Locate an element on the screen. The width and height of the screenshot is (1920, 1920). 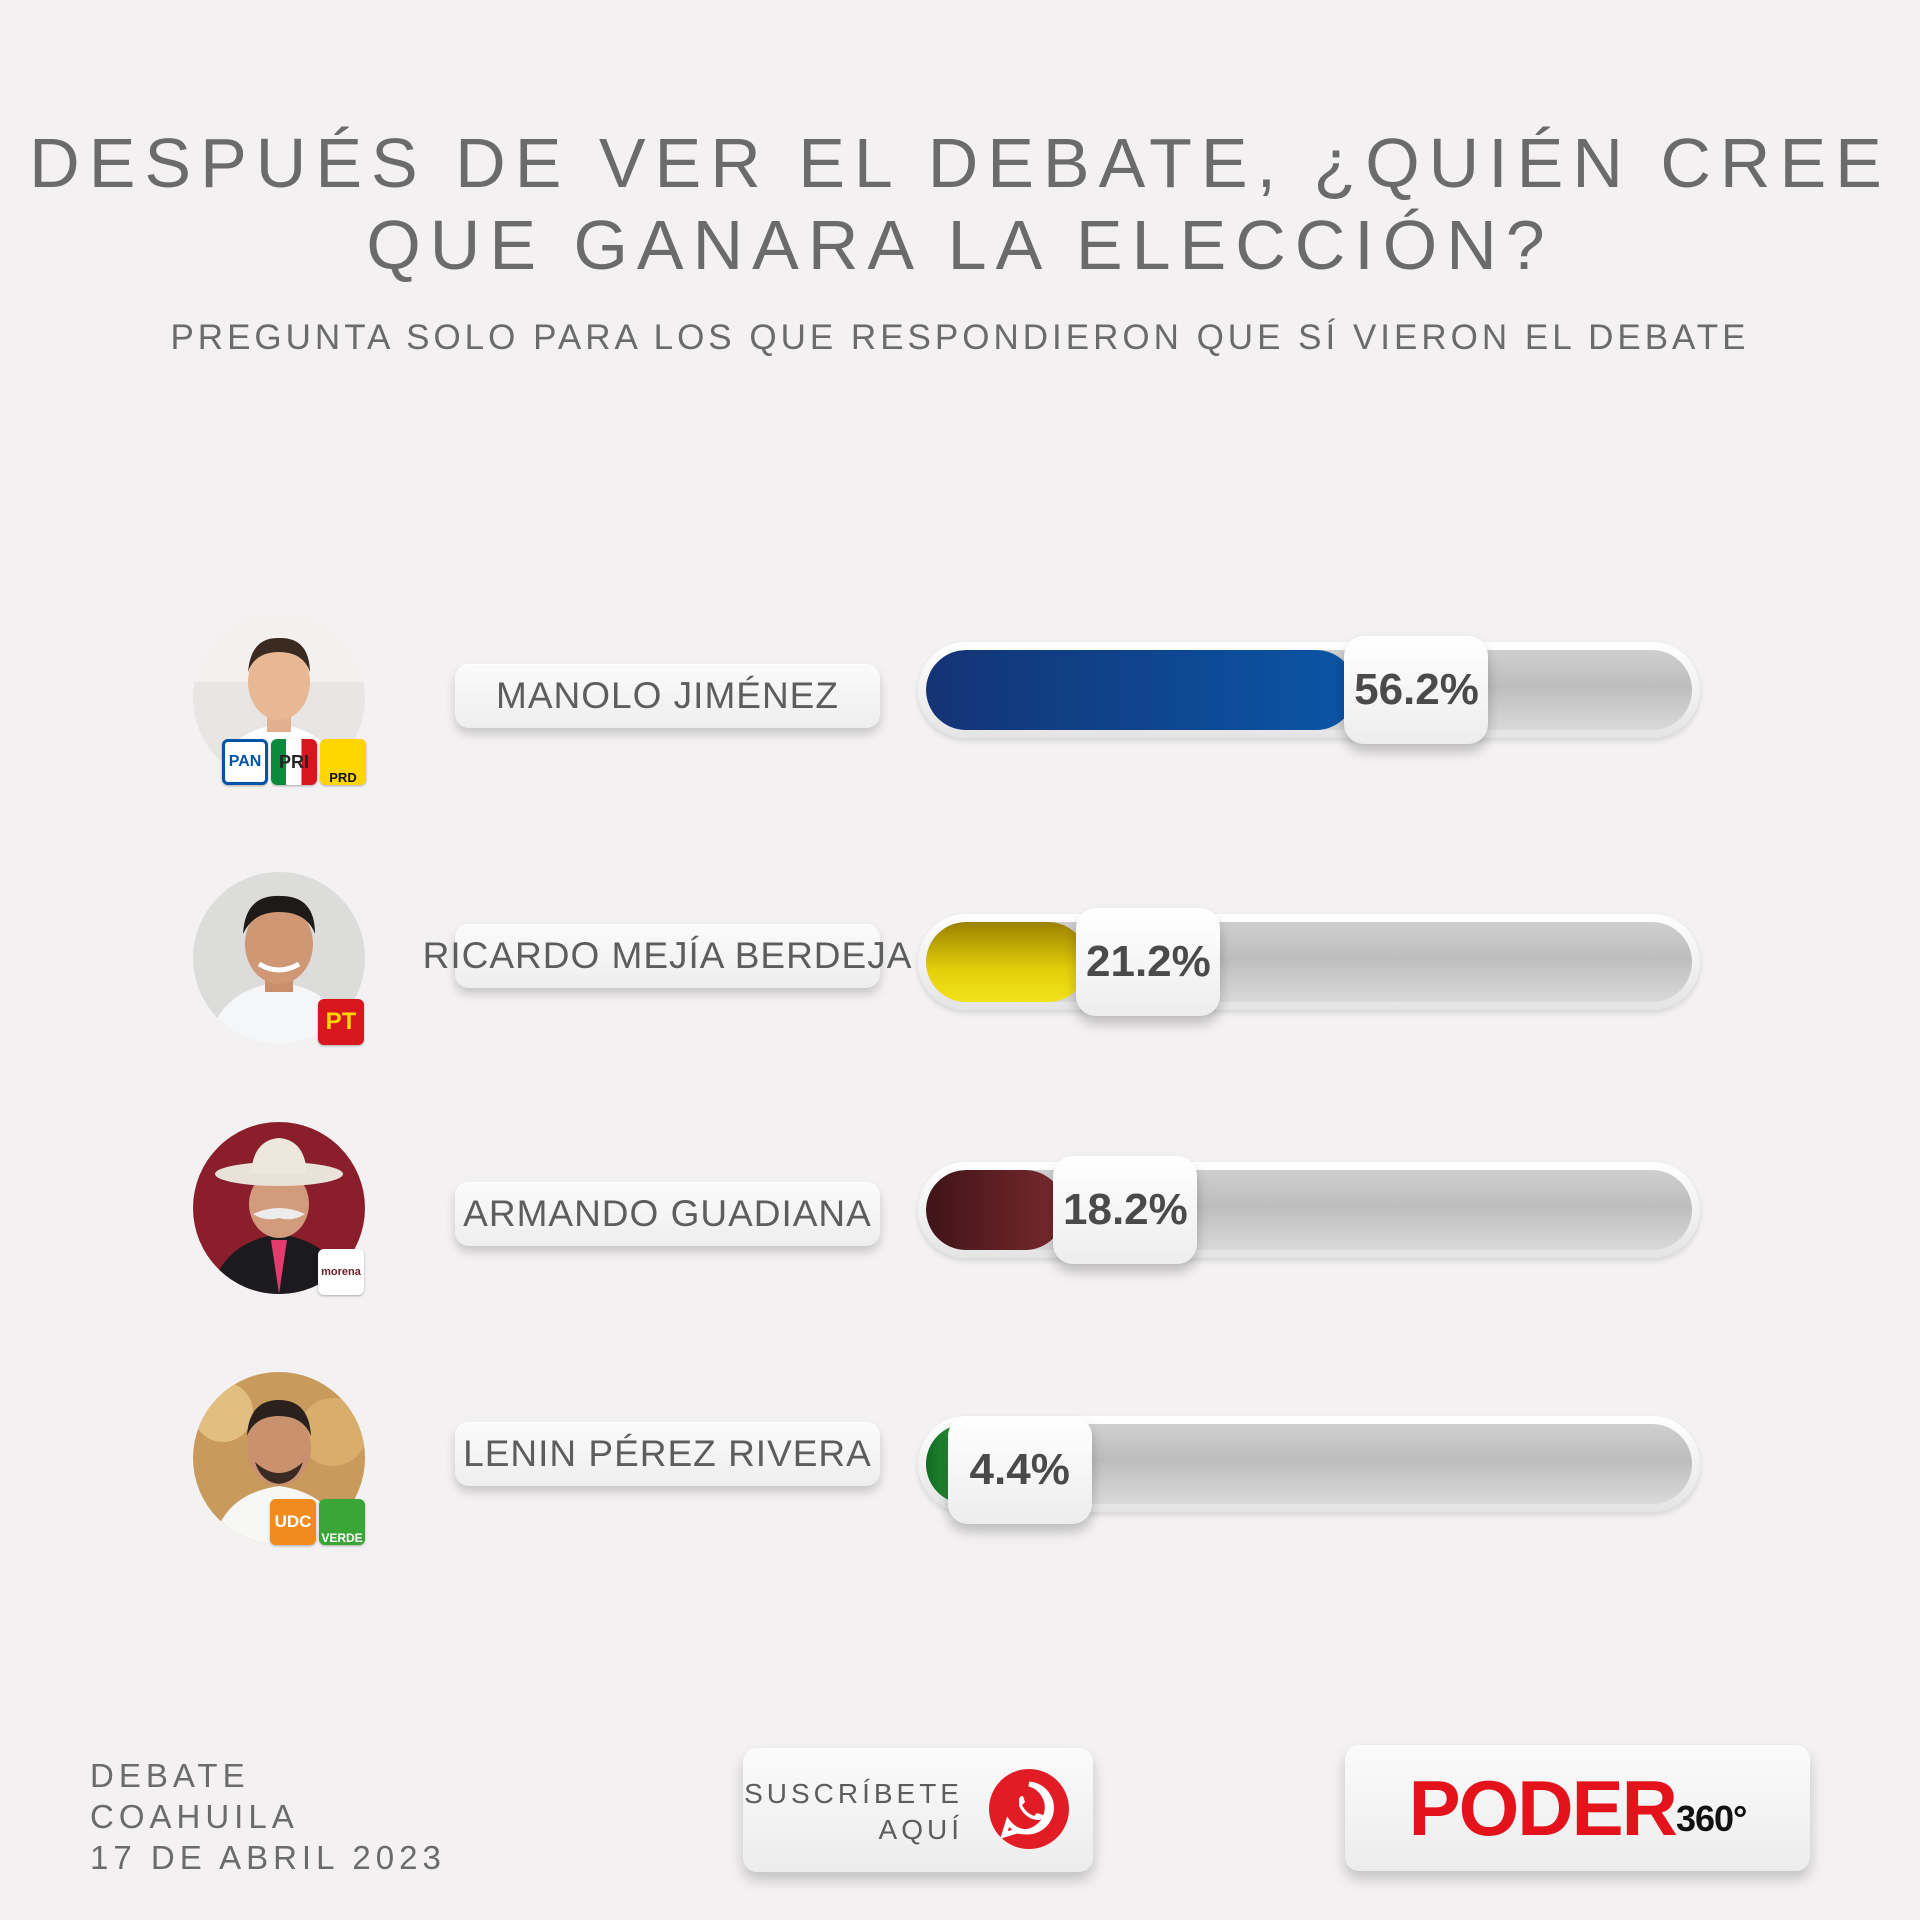
candidate-name-label: LENIN PÉREZ RIVERA is located at coordinates (667, 1454).